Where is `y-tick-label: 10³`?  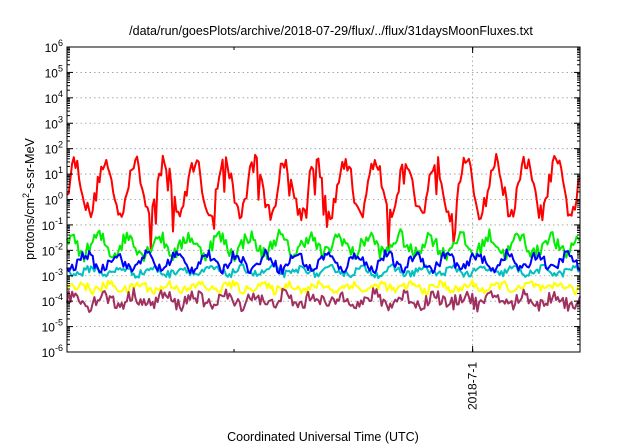
y-tick-label: 10³ is located at coordinates (54, 122).